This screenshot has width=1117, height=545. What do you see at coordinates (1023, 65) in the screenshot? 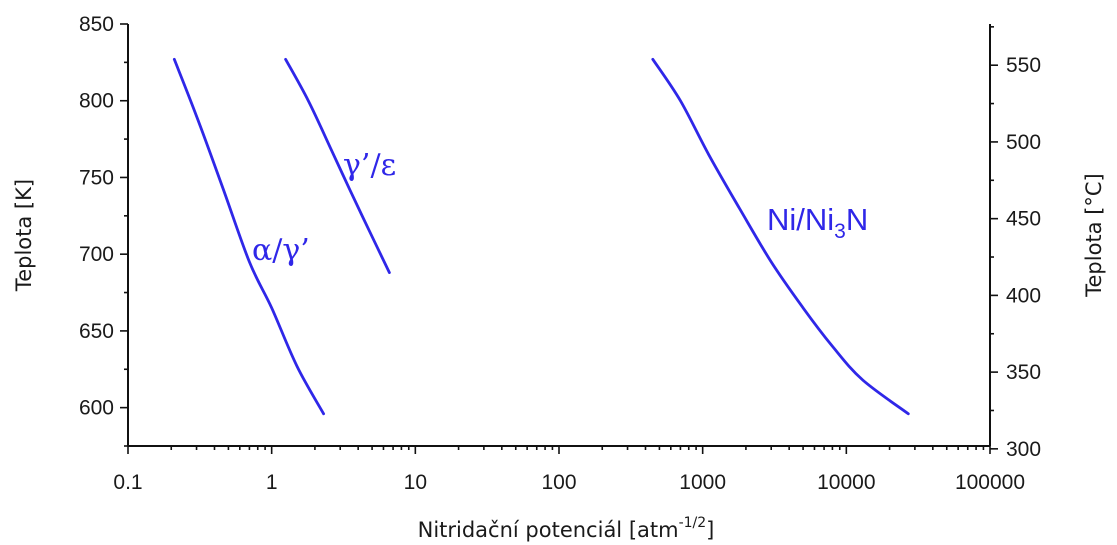
I see `y2-tick-label: 550` at bounding box center [1023, 65].